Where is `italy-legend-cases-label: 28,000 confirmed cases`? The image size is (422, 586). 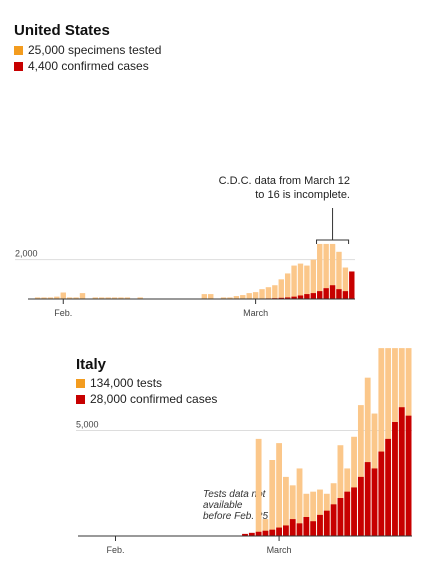 italy-legend-cases-label: 28,000 confirmed cases is located at coordinates (154, 399).